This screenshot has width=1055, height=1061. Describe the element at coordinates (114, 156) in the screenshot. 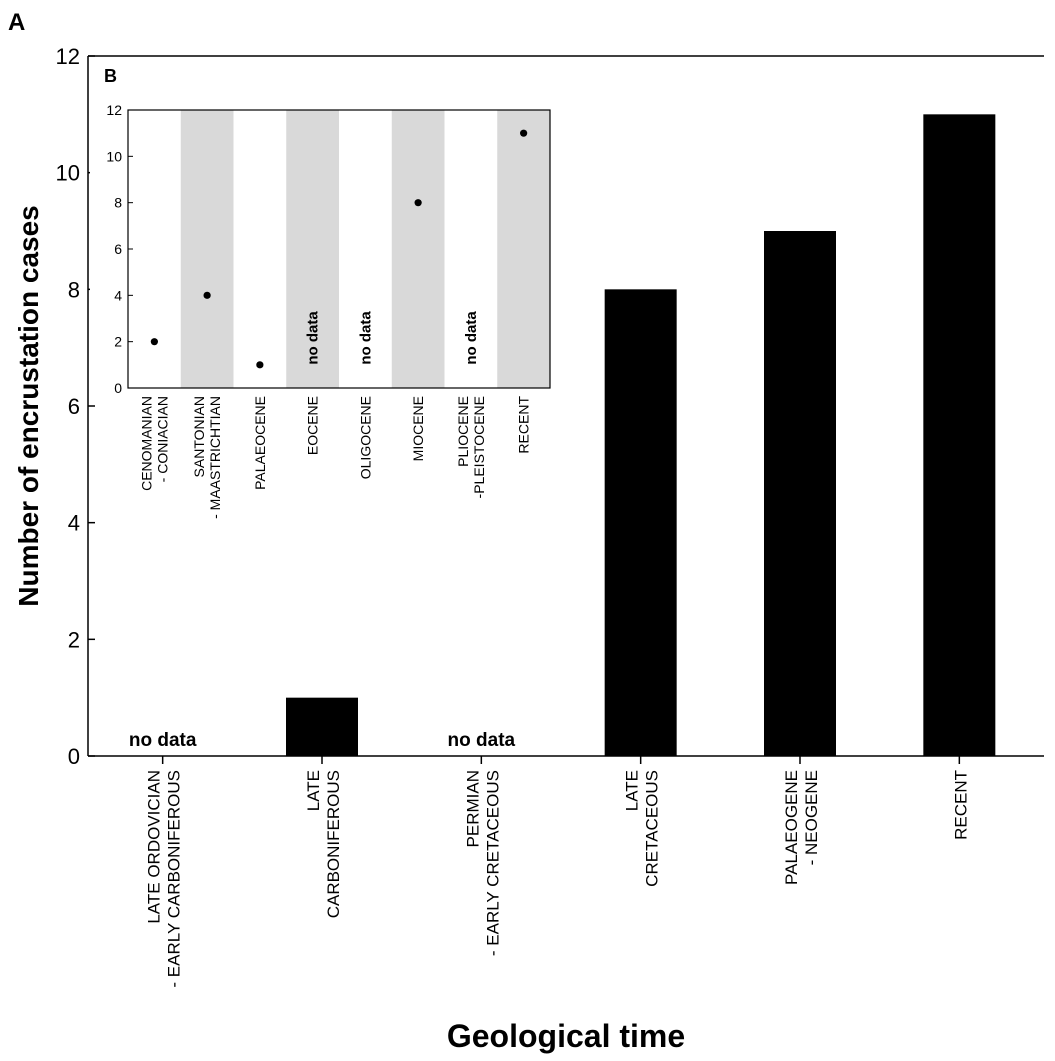

I see `y-tick-label-b: 10` at that location.